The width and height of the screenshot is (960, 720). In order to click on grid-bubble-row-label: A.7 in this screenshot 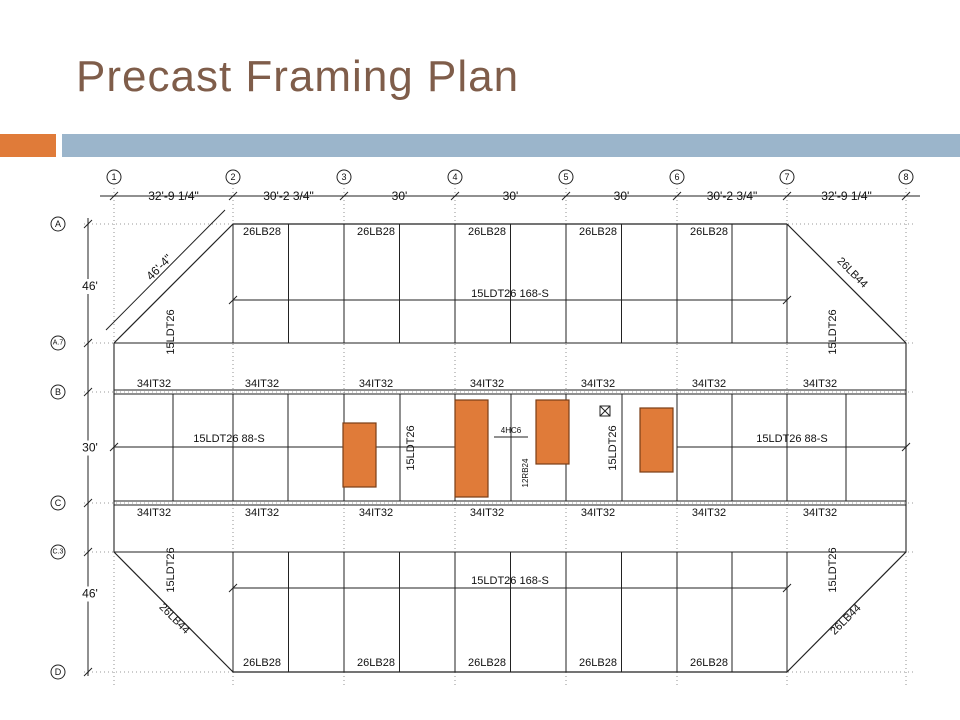, I will do `click(58, 343)`.